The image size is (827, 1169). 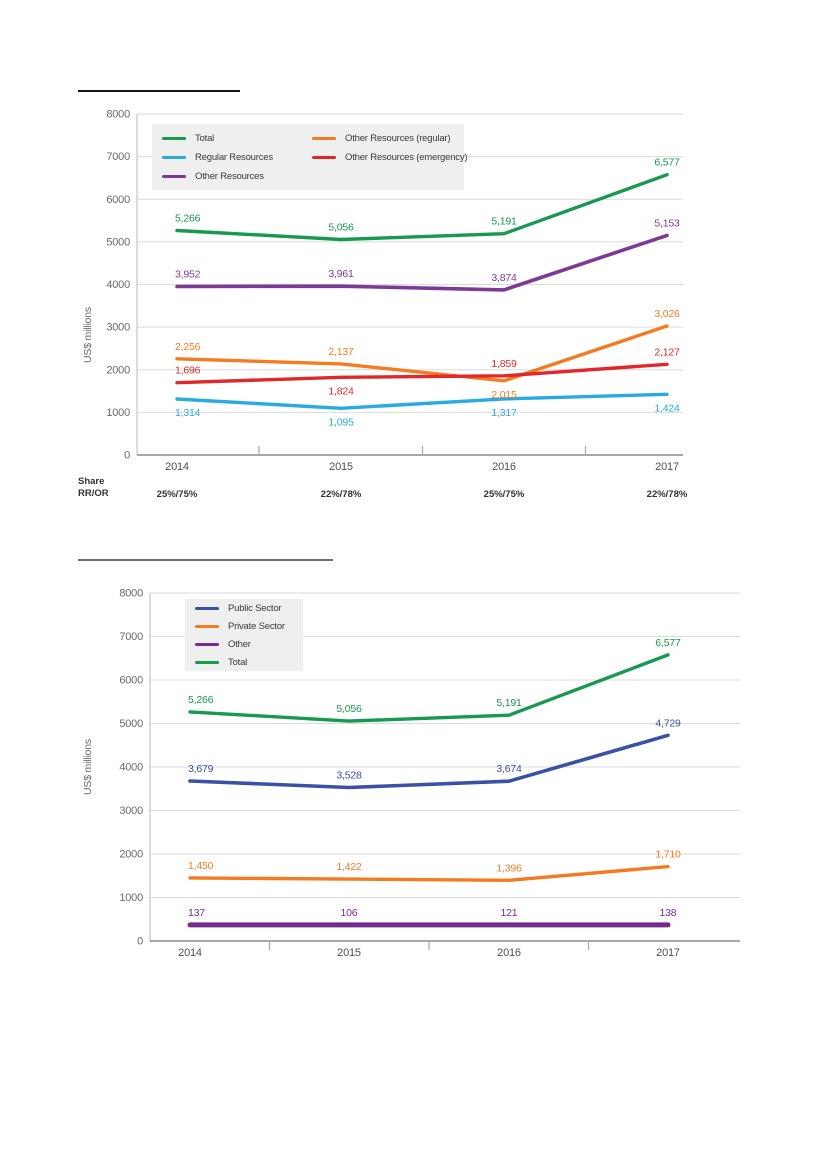 What do you see at coordinates (509, 913) in the screenshot?
I see `point-label: 121` at bounding box center [509, 913].